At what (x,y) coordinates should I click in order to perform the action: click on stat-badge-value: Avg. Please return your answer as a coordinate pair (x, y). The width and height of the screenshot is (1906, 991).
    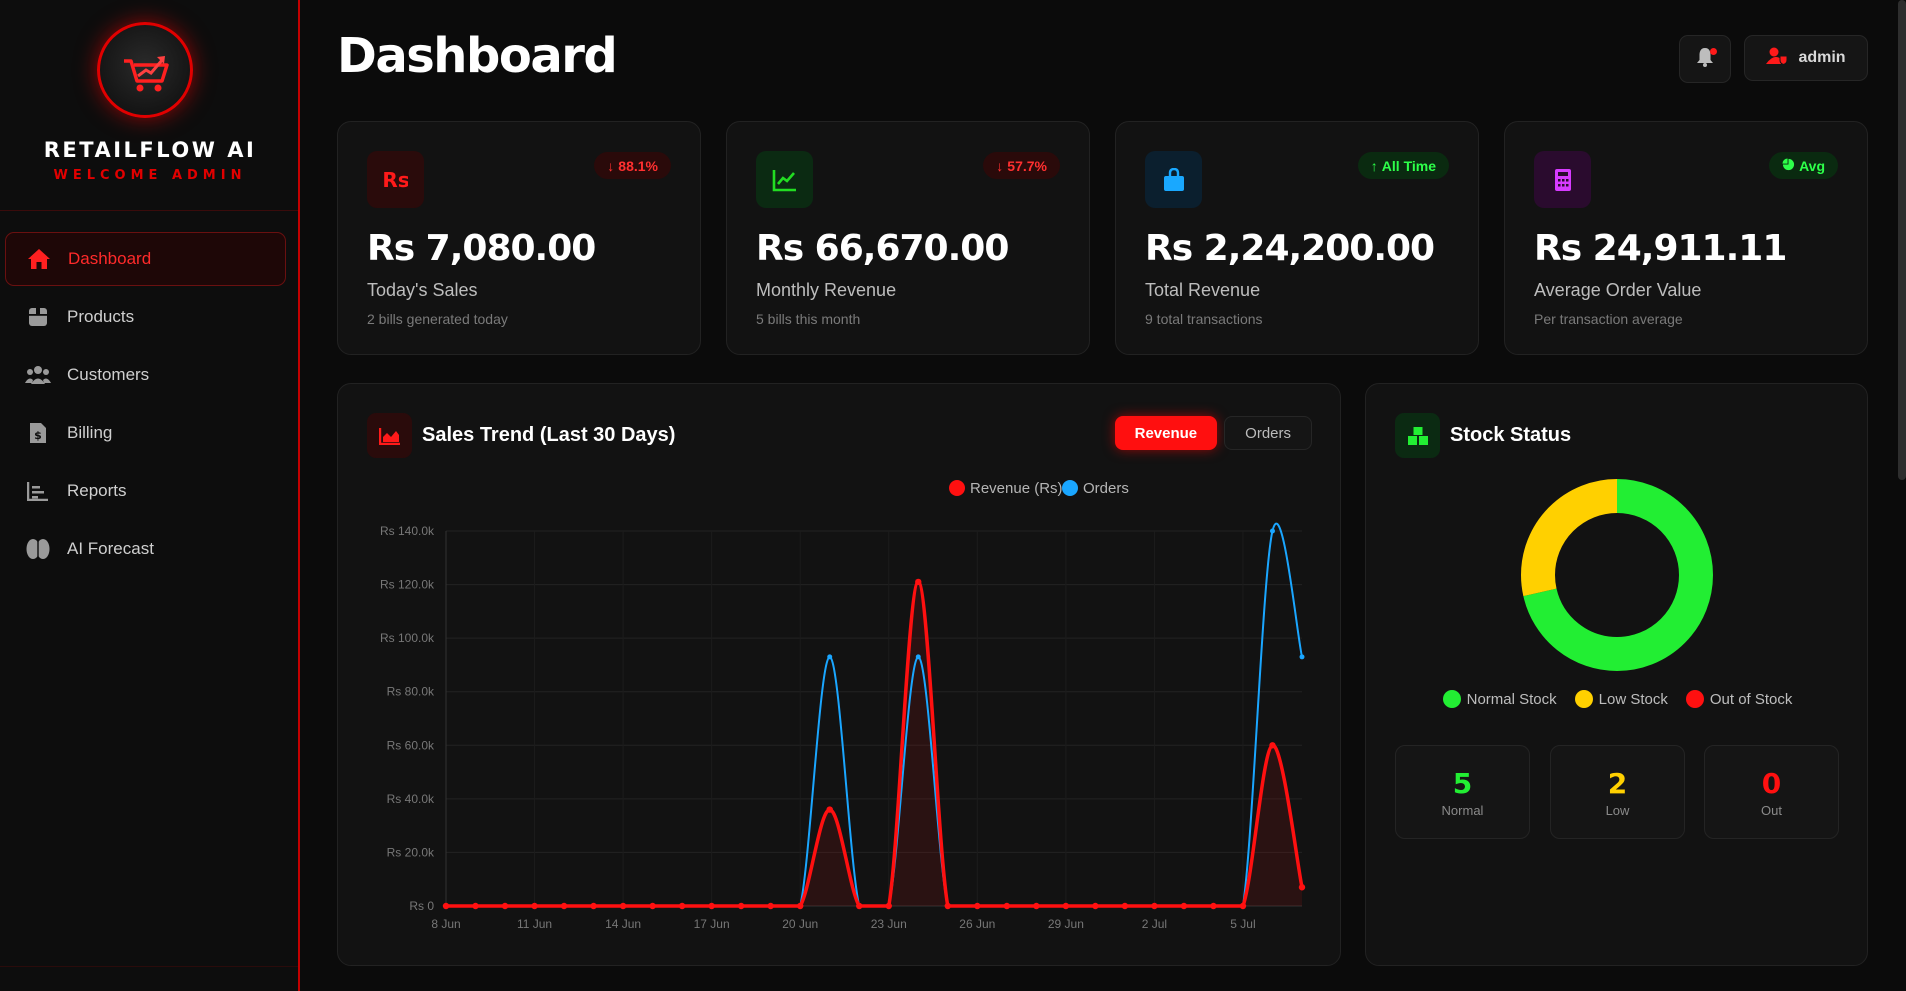
    Looking at the image, I should click on (1812, 165).